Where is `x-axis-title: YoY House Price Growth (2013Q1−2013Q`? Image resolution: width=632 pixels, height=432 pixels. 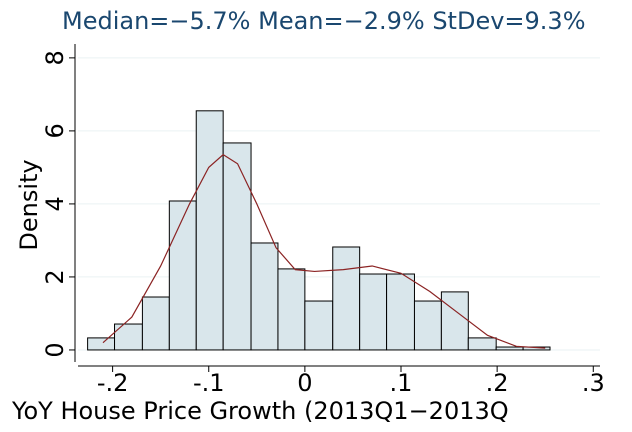 x-axis-title: YoY House Price Growth (2013Q1−2013Q is located at coordinates (260, 411).